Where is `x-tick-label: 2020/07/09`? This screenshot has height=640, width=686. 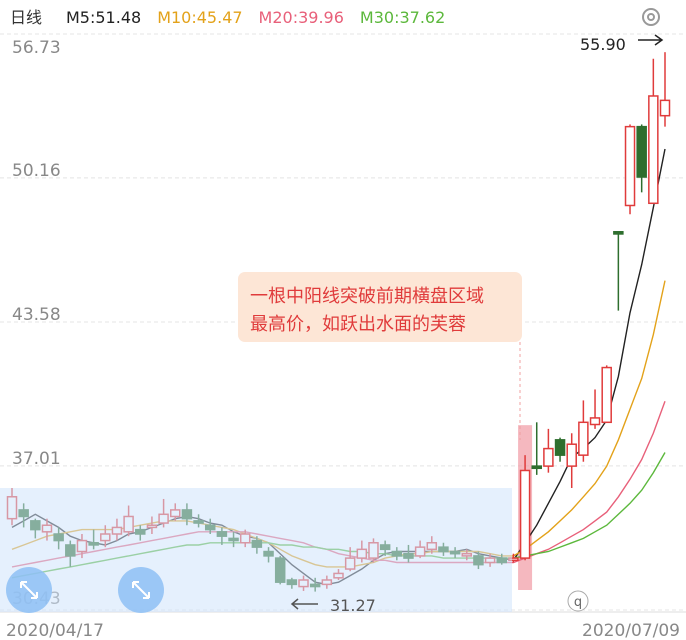
x-tick-label: 2020/07/09 is located at coordinates (631, 630).